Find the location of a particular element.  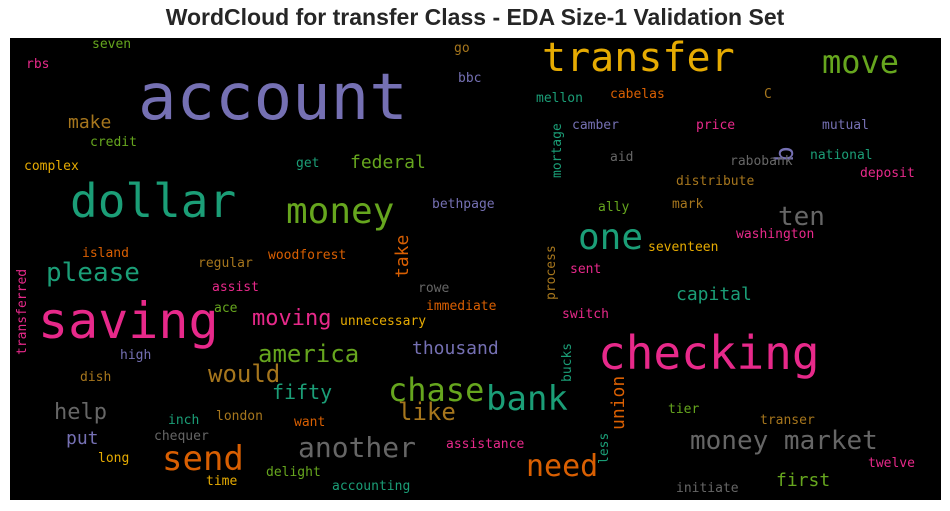

word-rbs: rbs is located at coordinates (38, 64).